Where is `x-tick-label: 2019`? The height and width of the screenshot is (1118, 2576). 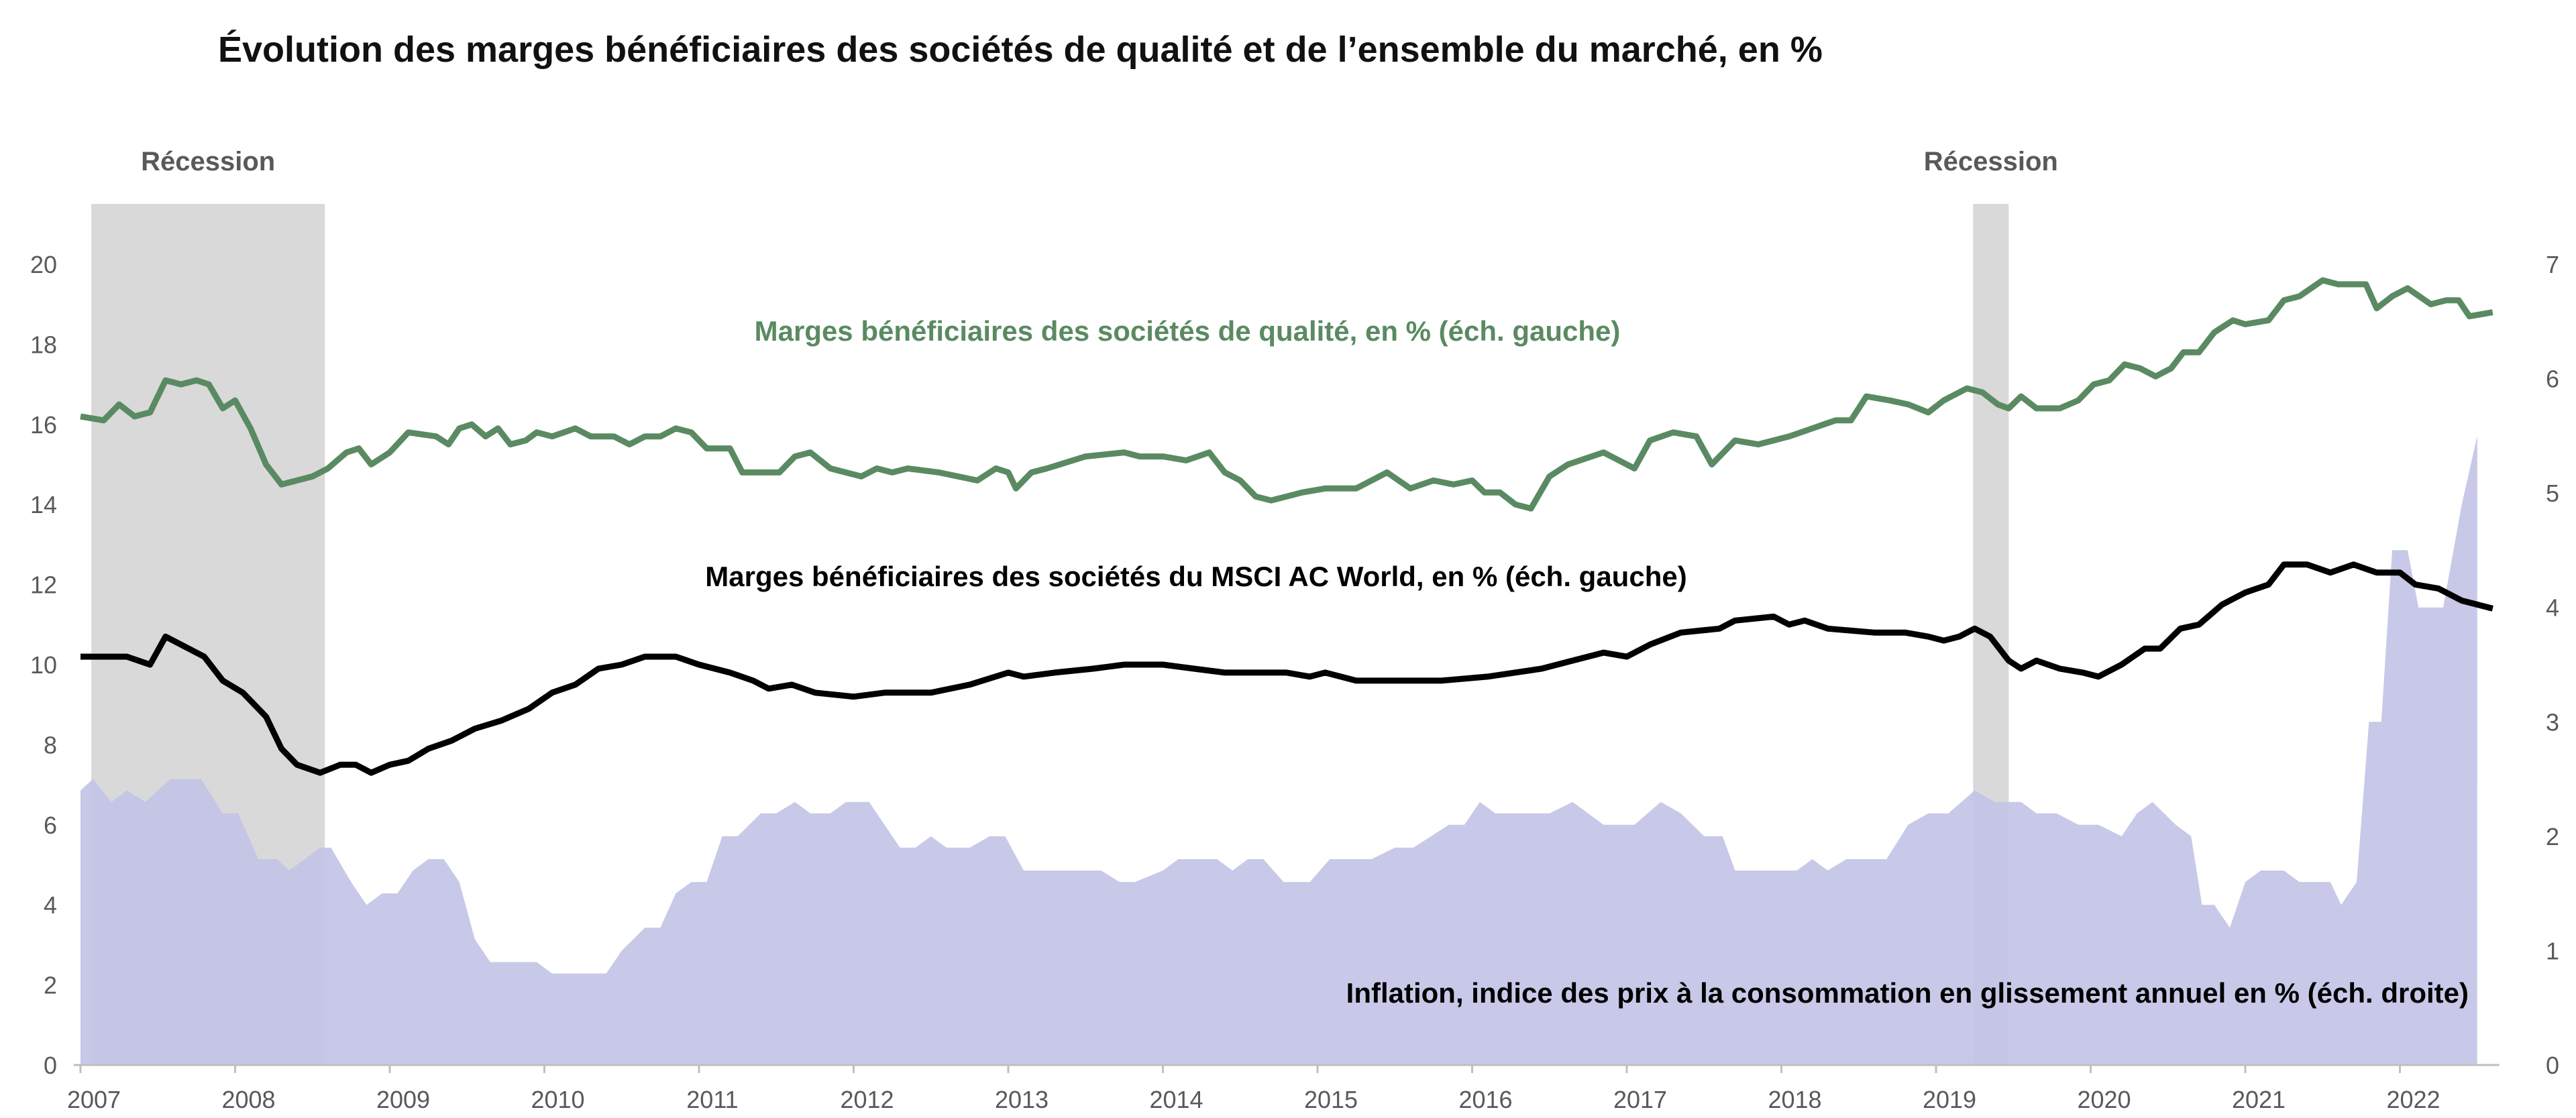
x-tick-label: 2019 is located at coordinates (1949, 1099).